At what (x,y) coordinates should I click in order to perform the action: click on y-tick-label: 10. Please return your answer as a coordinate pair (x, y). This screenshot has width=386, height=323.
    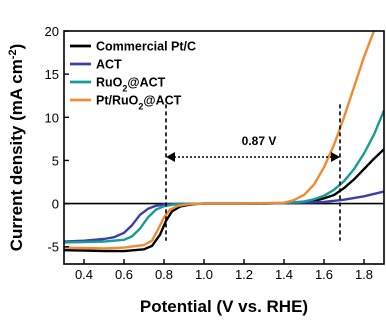
    Looking at the image, I should click on (52, 117).